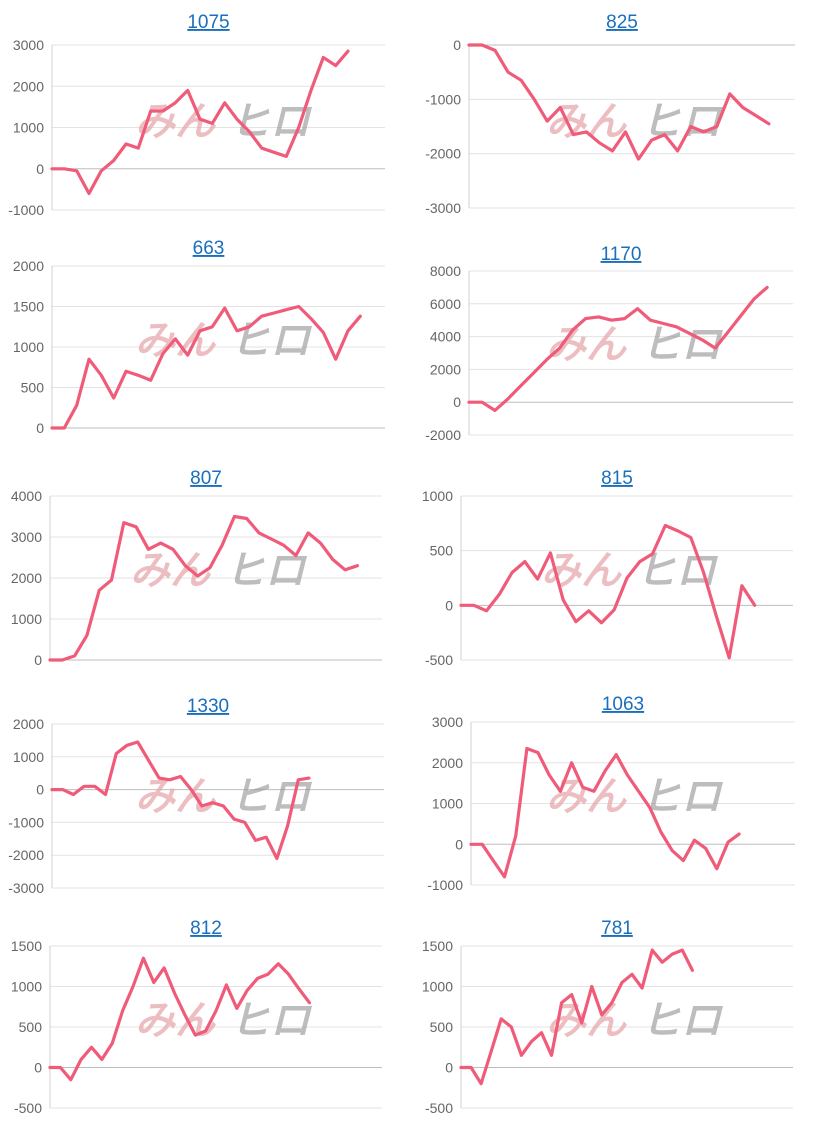 This screenshot has width=822, height=1130. I want to click on line-chart: 1170 8000 6000 4000 2000 0 -2000 みん ヒロ, so click(609, 343).